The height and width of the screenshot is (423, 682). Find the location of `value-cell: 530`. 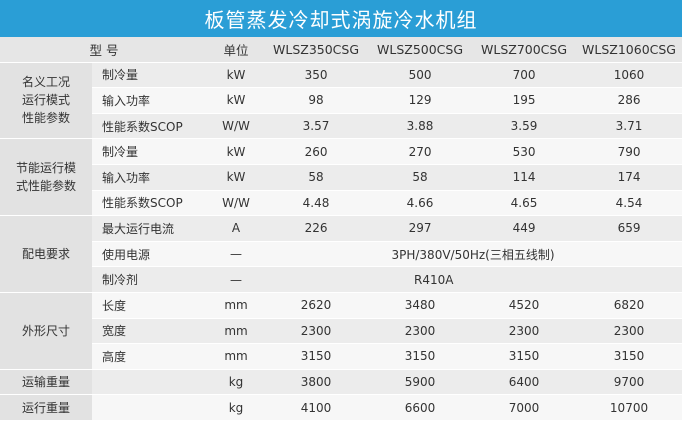

value-cell: 530 is located at coordinates (524, 151).